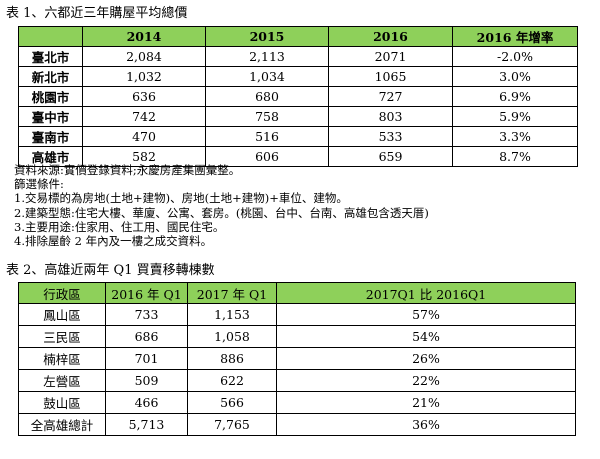  What do you see at coordinates (232, 402) in the screenshot?
I see `cell-value: 566` at bounding box center [232, 402].